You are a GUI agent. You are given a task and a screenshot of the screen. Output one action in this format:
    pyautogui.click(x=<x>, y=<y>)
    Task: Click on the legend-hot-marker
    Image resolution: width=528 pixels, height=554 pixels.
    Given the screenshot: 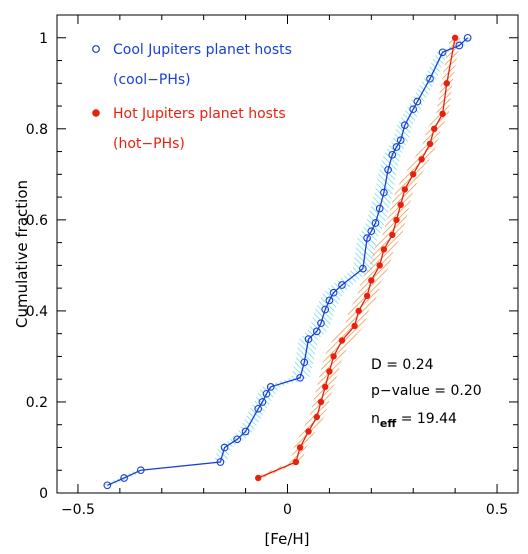 What is the action you would take?
    pyautogui.click(x=96, y=113)
    